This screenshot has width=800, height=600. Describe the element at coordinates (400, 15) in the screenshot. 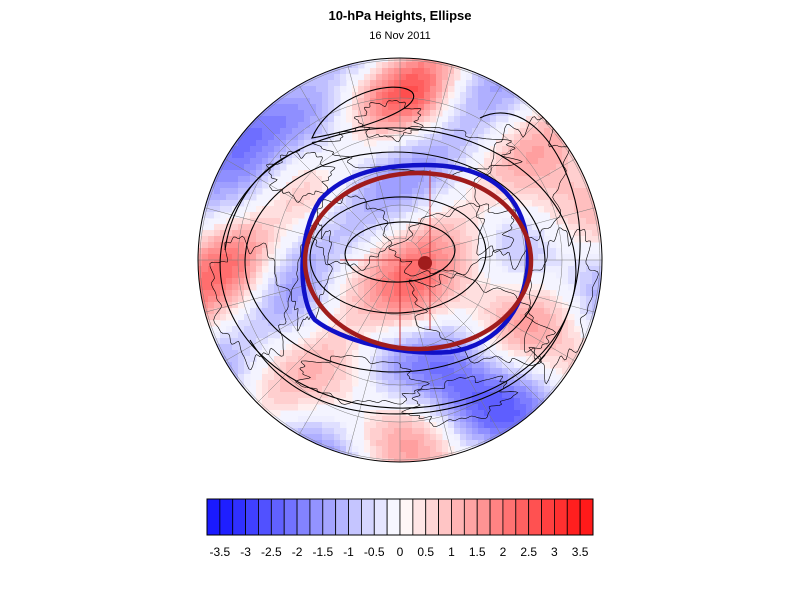

I see `plot-title: 10-hPa Heights, Ellipse` at that location.